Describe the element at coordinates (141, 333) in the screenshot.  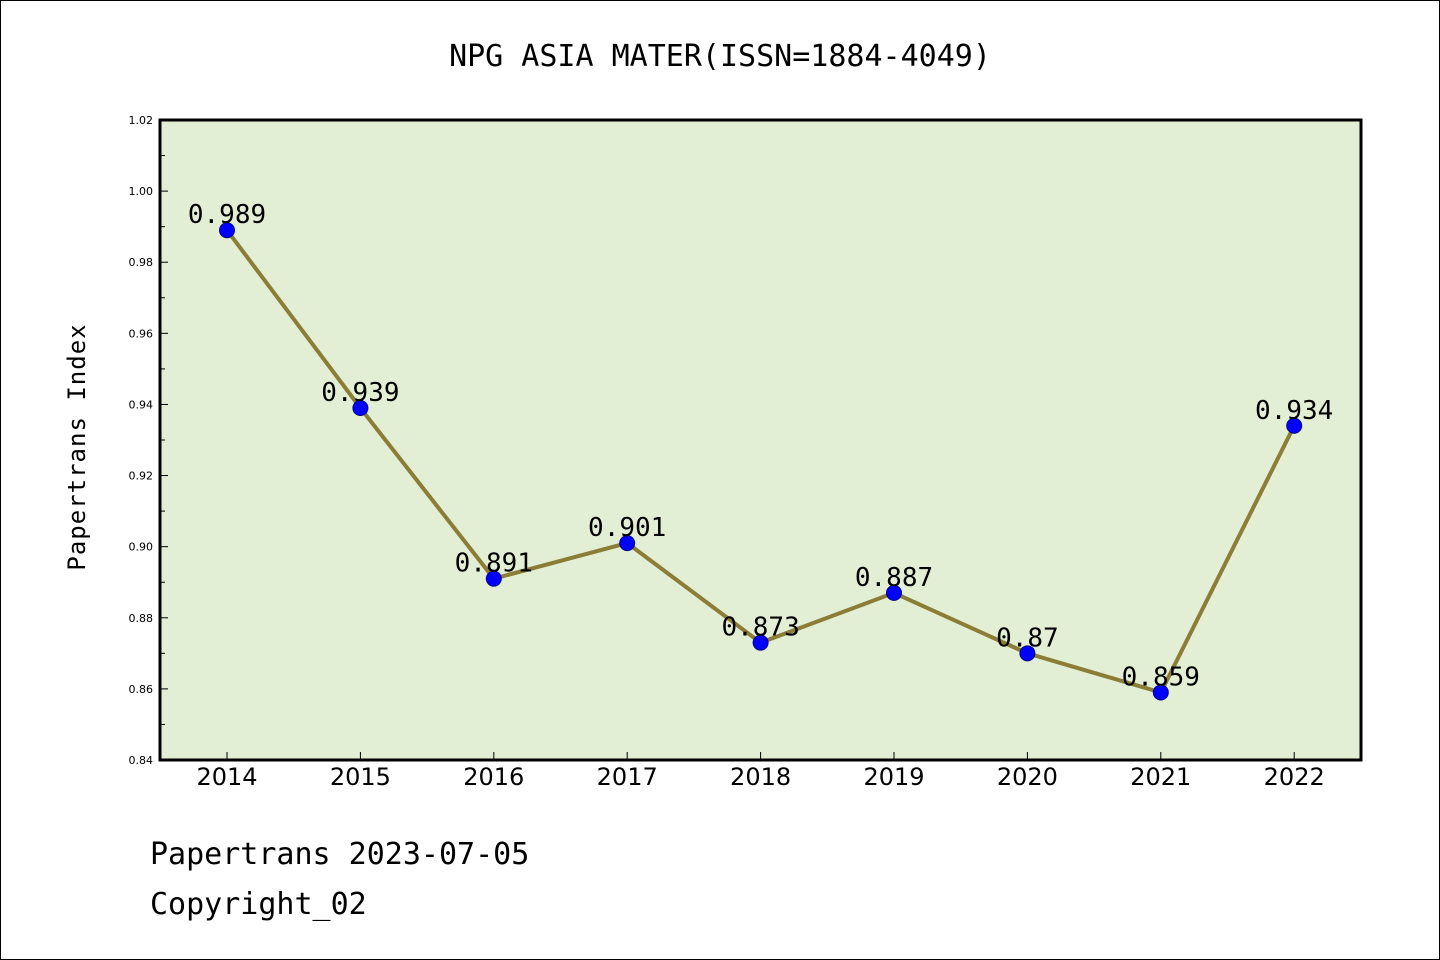
I see `y-tick-label: 0.96` at that location.